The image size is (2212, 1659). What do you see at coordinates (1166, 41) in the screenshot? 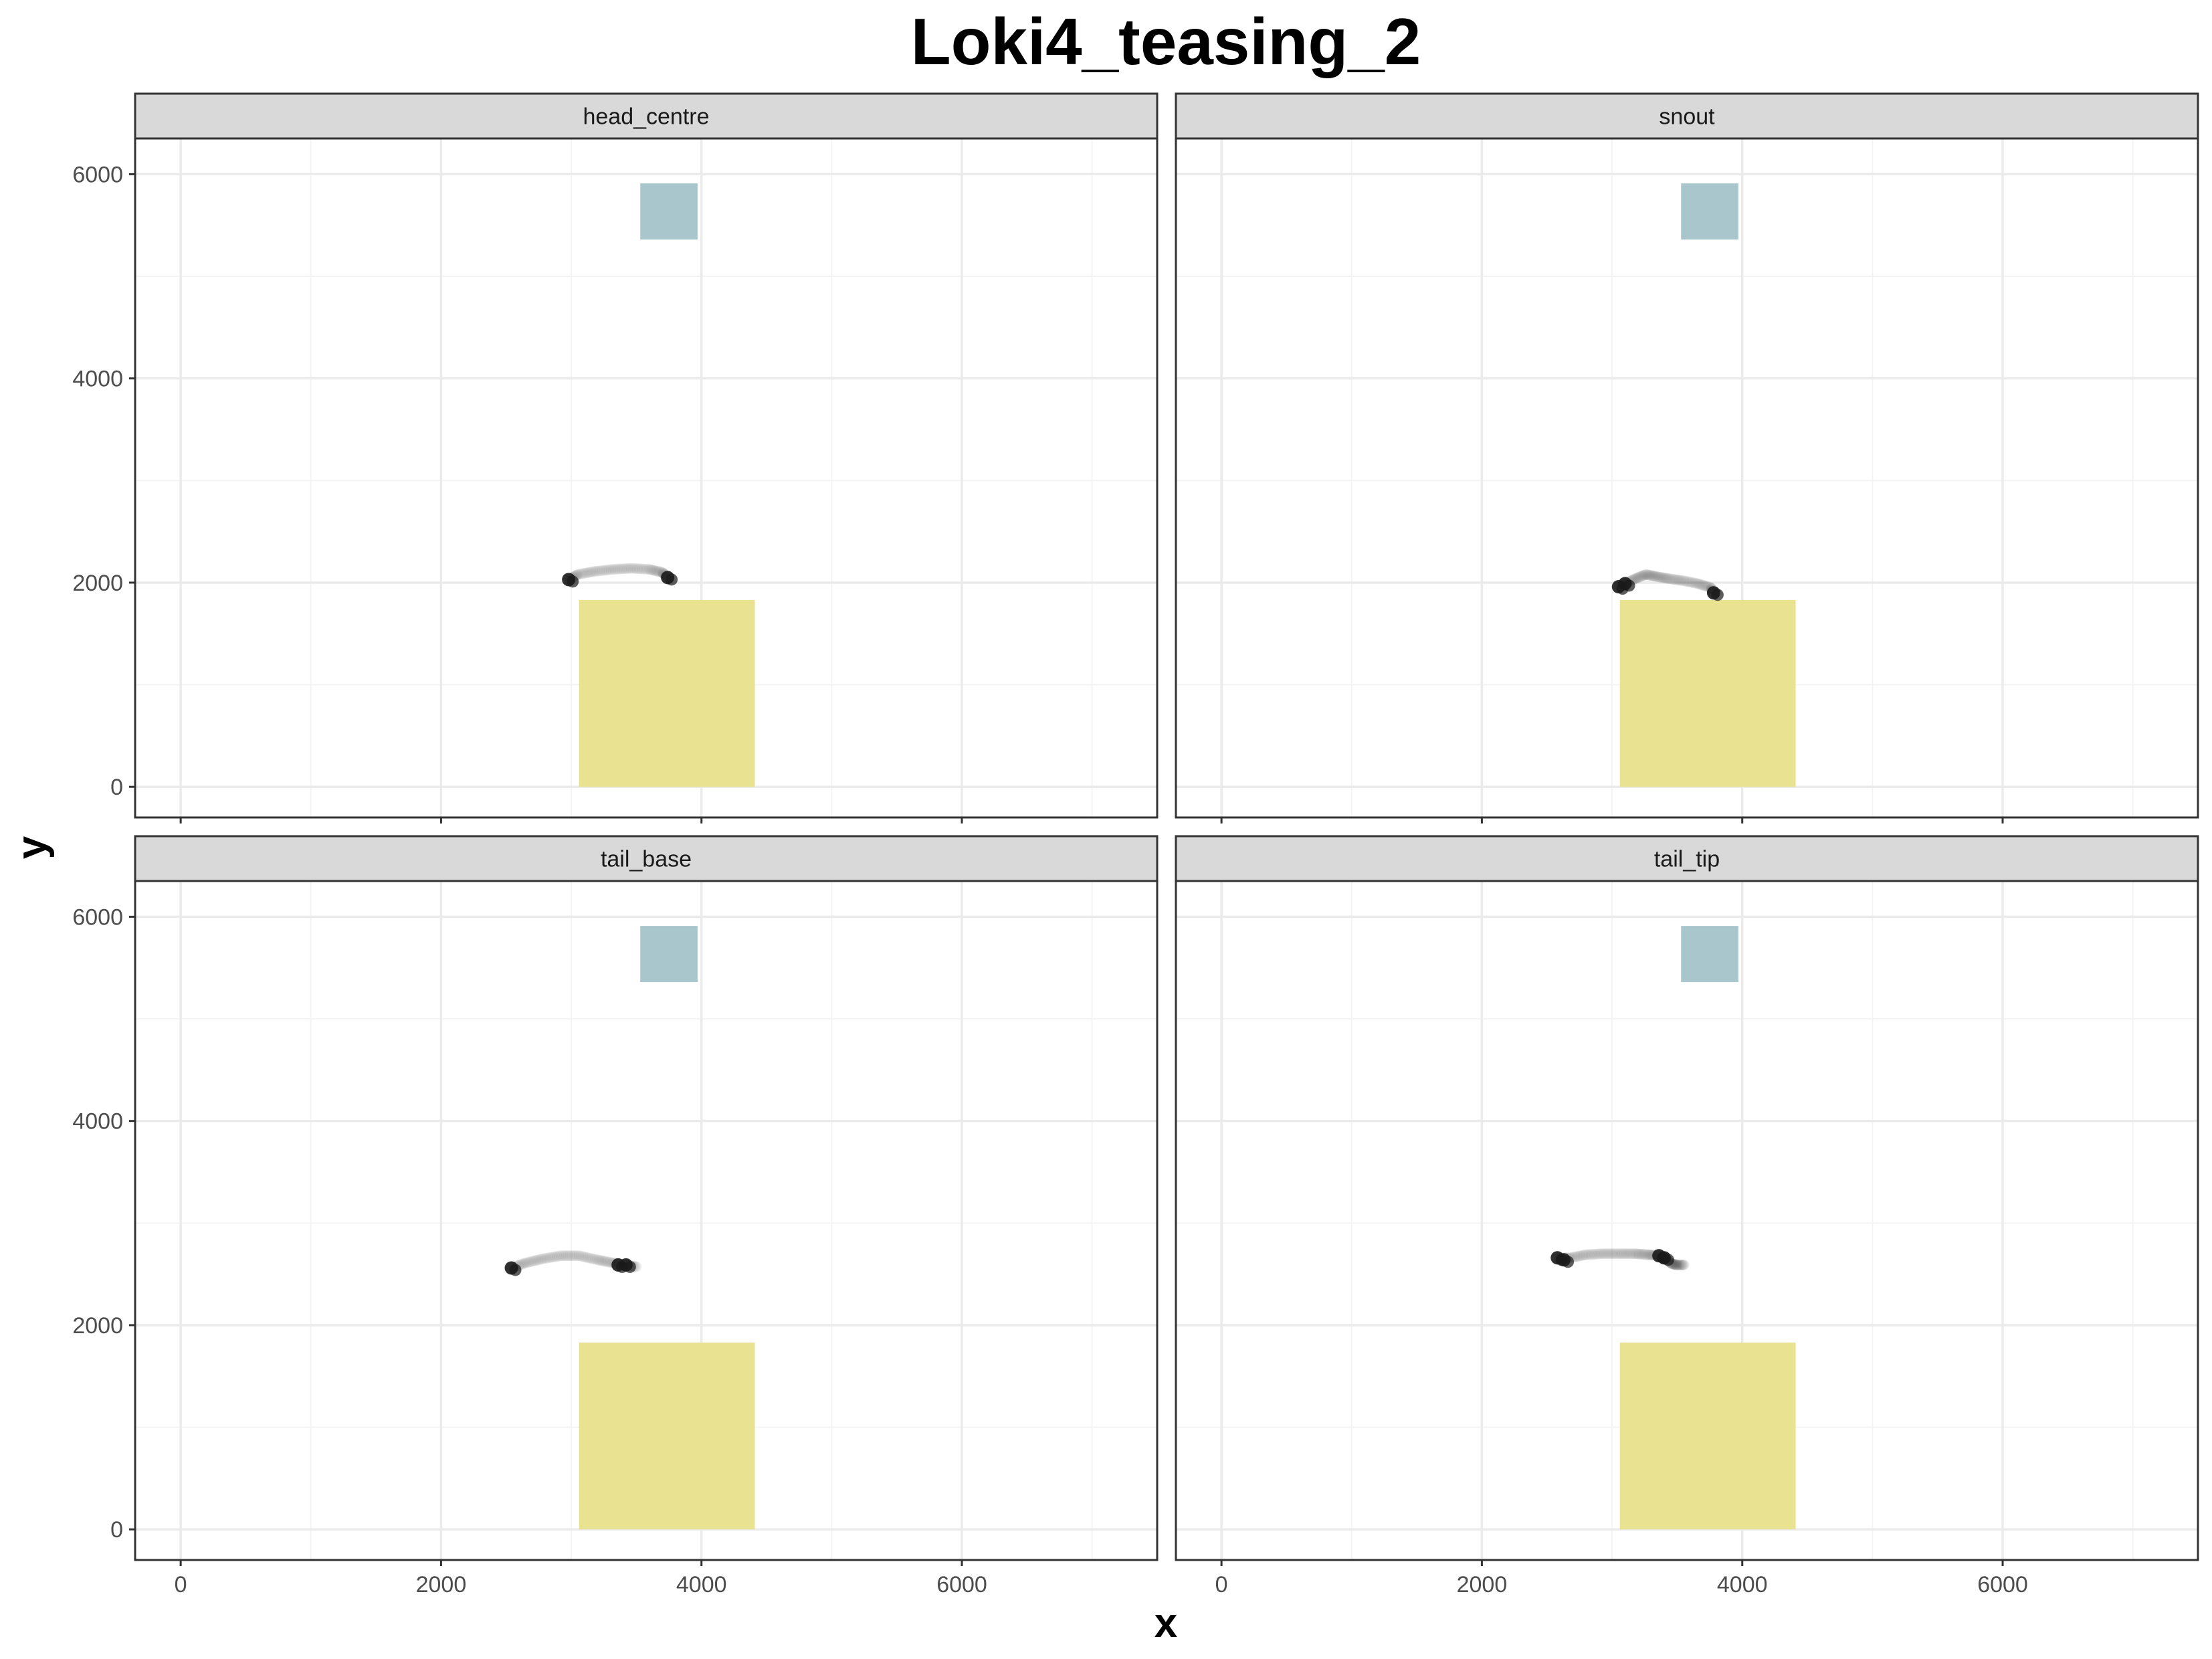
I see `chart-title: Loki4_teasing_2` at bounding box center [1166, 41].